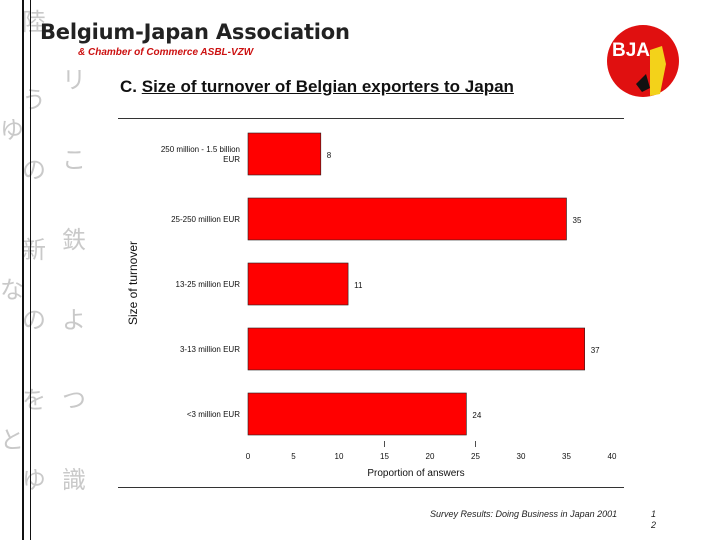 Image resolution: width=720 pixels, height=540 pixels. What do you see at coordinates (384, 456) in the screenshot?
I see `x-tick-label-3: 15` at bounding box center [384, 456].